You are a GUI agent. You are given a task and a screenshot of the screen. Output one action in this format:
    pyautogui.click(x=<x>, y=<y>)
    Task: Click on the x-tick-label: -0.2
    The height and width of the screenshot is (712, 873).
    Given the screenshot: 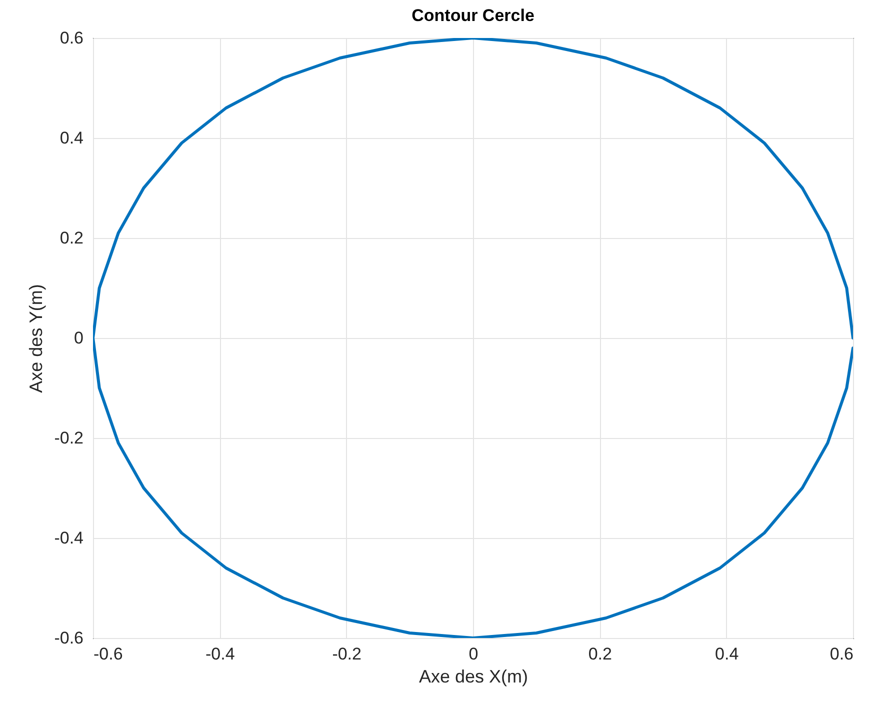 What is the action you would take?
    pyautogui.click(x=347, y=654)
    